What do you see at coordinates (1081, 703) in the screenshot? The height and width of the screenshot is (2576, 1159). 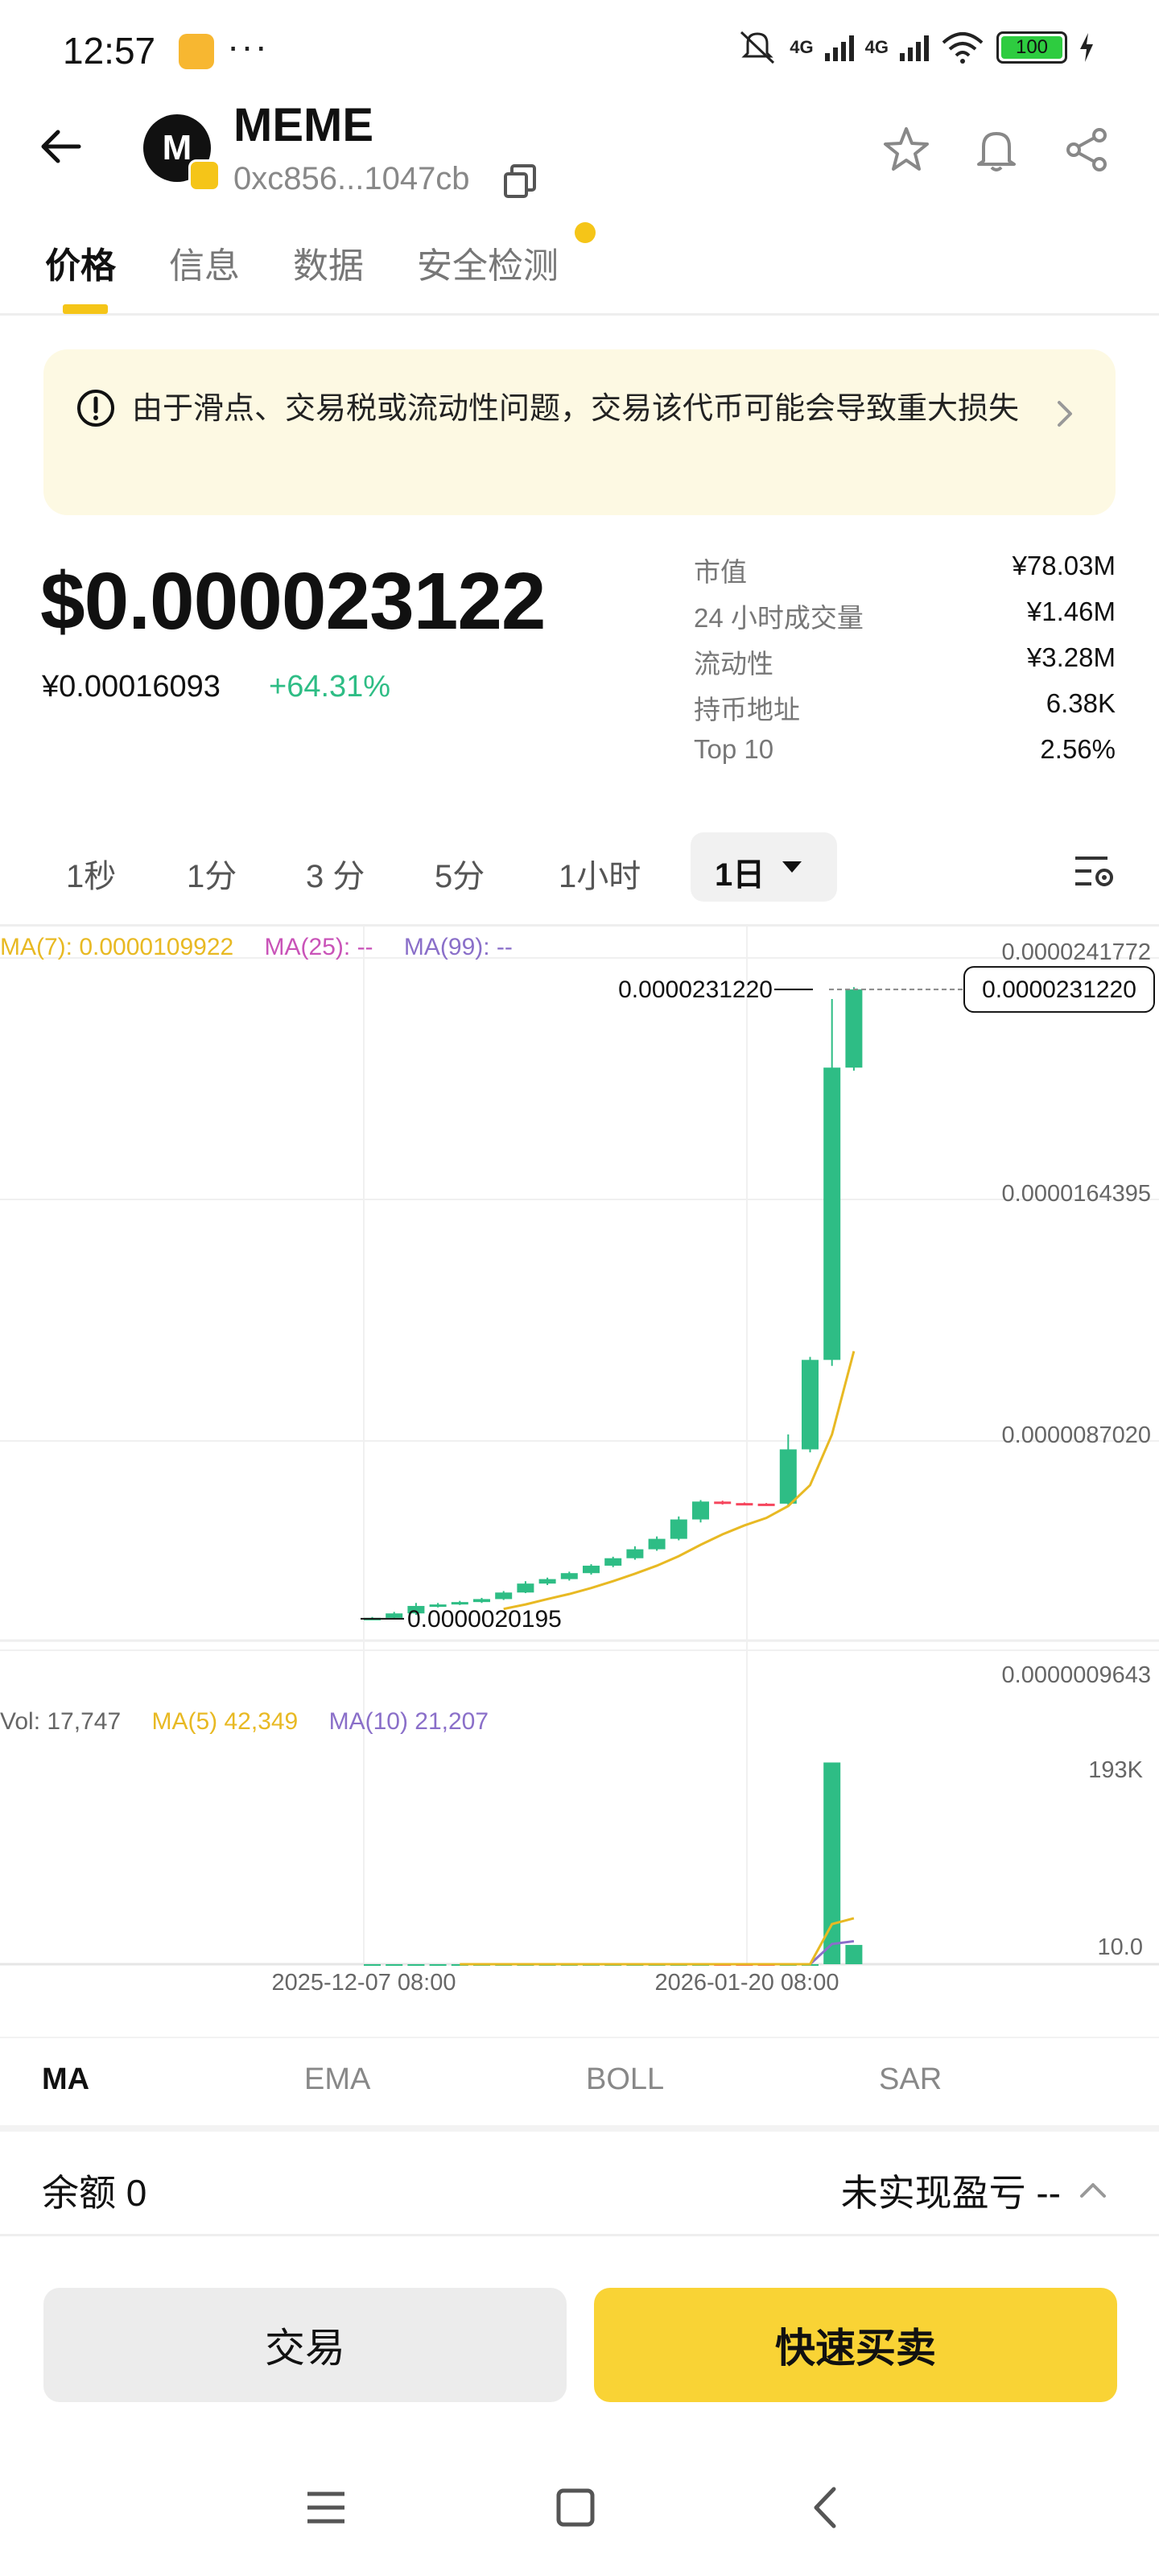 I see `stat-value: 6.38K` at bounding box center [1081, 703].